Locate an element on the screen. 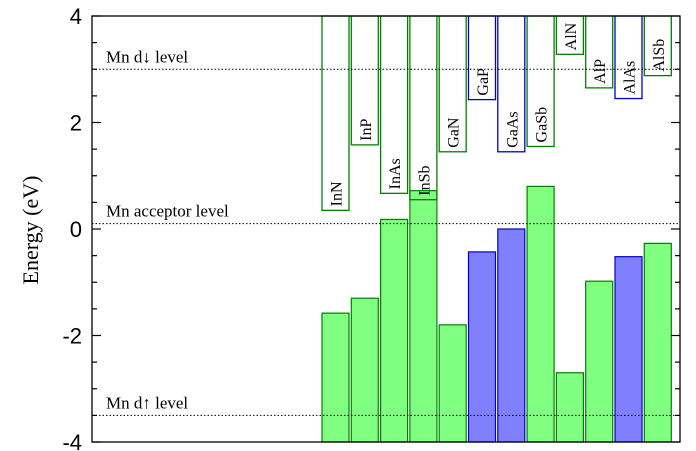  valence-bar-alsb is located at coordinates (657, 342).